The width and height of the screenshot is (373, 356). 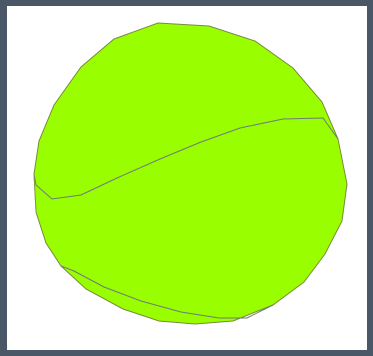 I want to click on frame-border-right, so click(x=370, y=178).